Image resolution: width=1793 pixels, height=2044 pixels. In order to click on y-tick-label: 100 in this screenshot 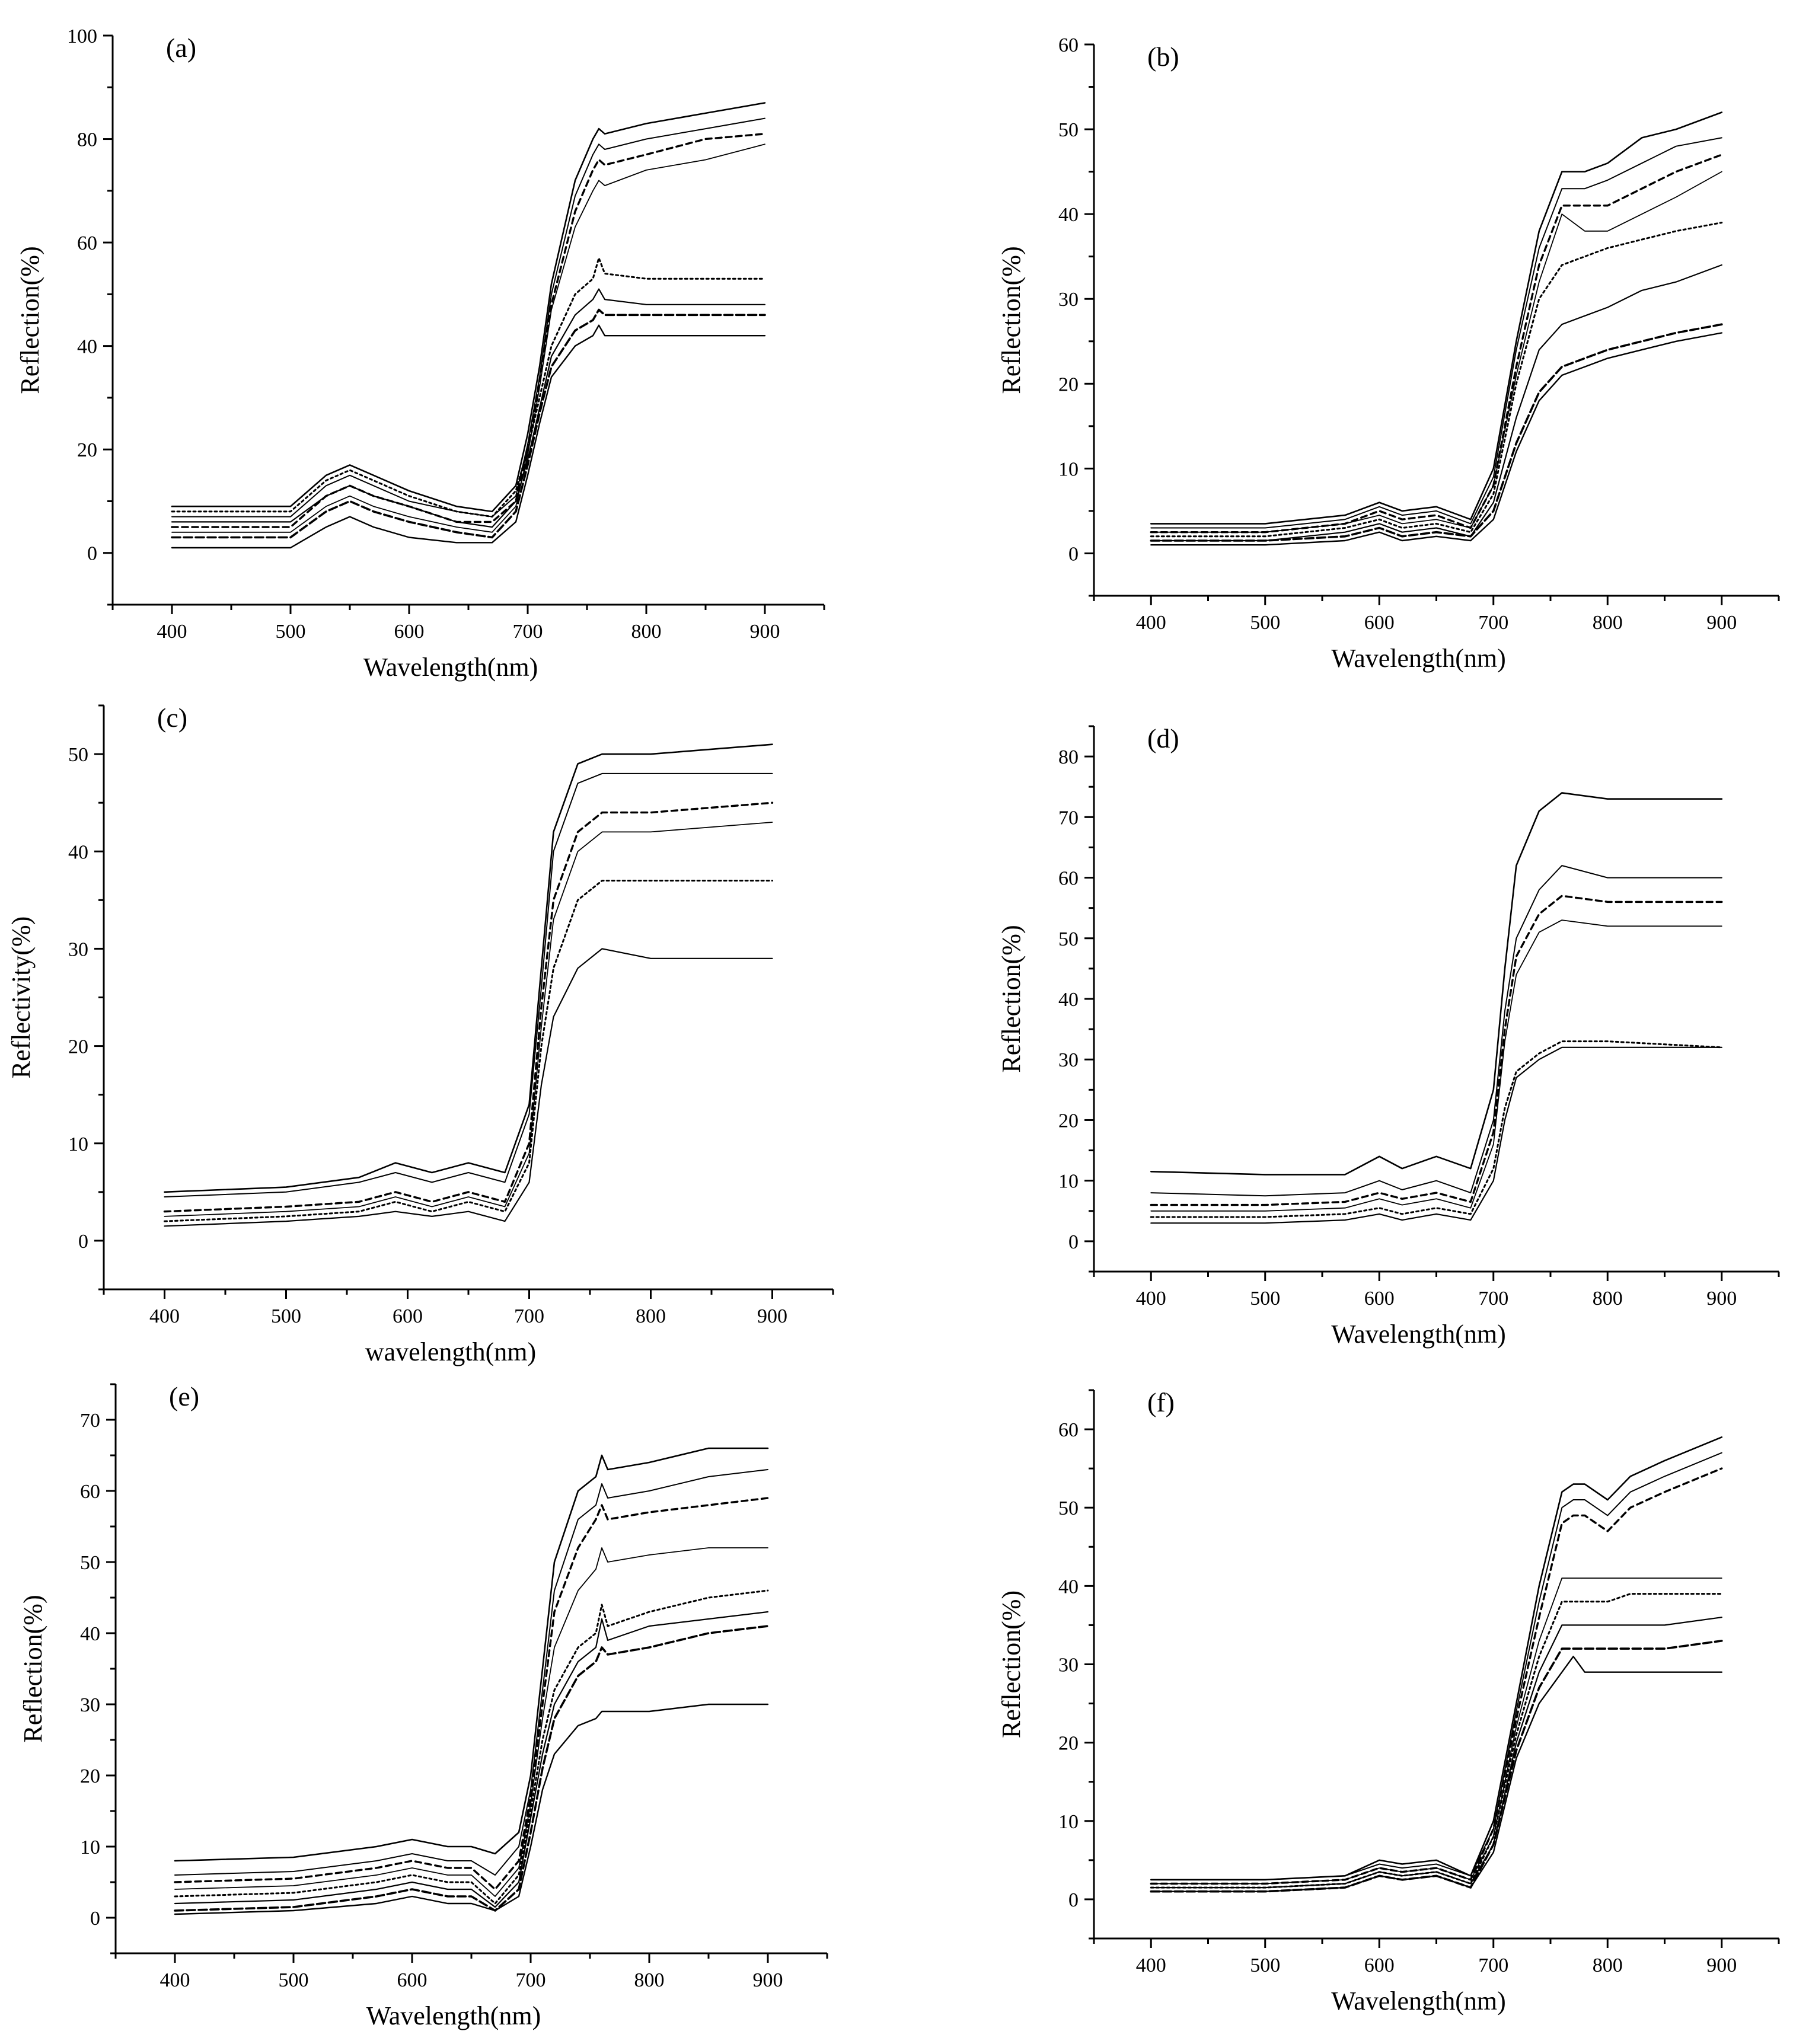, I will do `click(82, 36)`.